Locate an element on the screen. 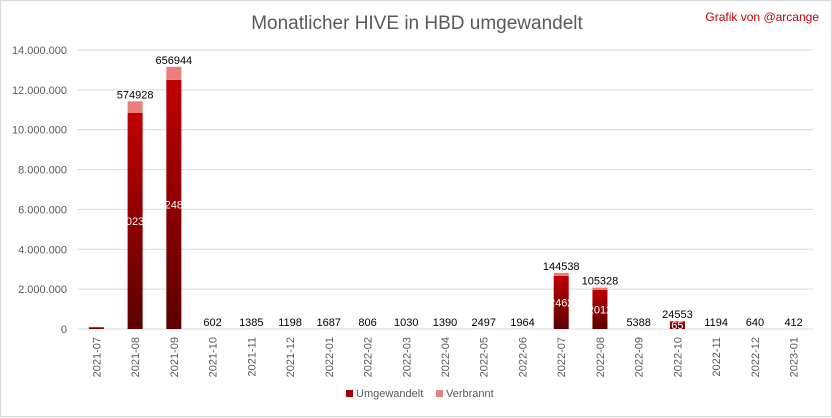 The height and width of the screenshot is (418, 832). data-label-verbrannt: 1198 is located at coordinates (290, 323).